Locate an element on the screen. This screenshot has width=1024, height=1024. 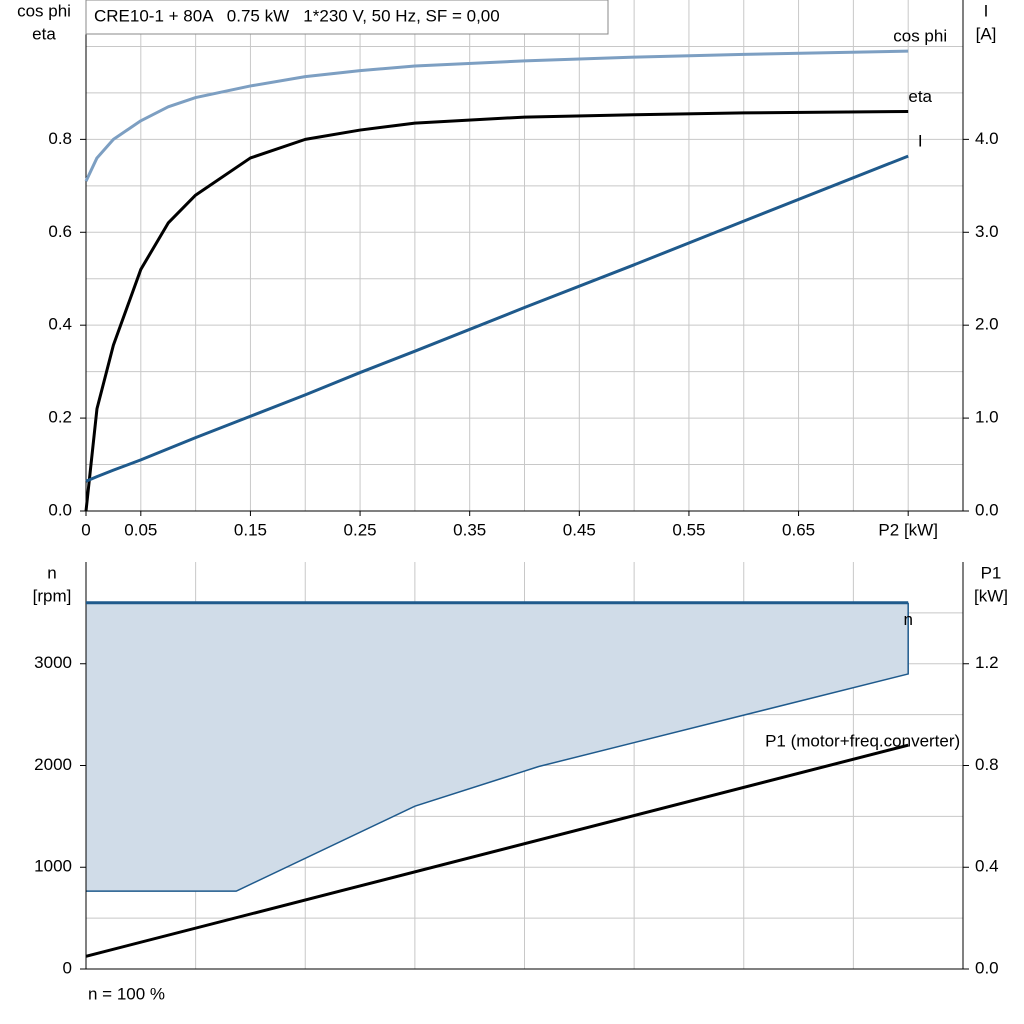
y-tick-label: 2000 is located at coordinates (53, 764).